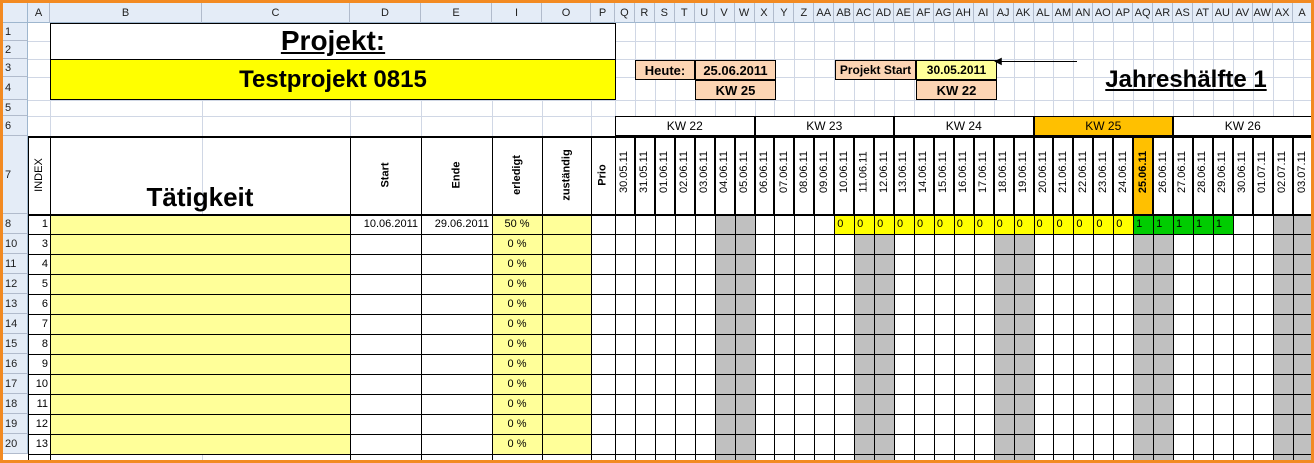  I want to click on column-header: AE, so click(904, 13).